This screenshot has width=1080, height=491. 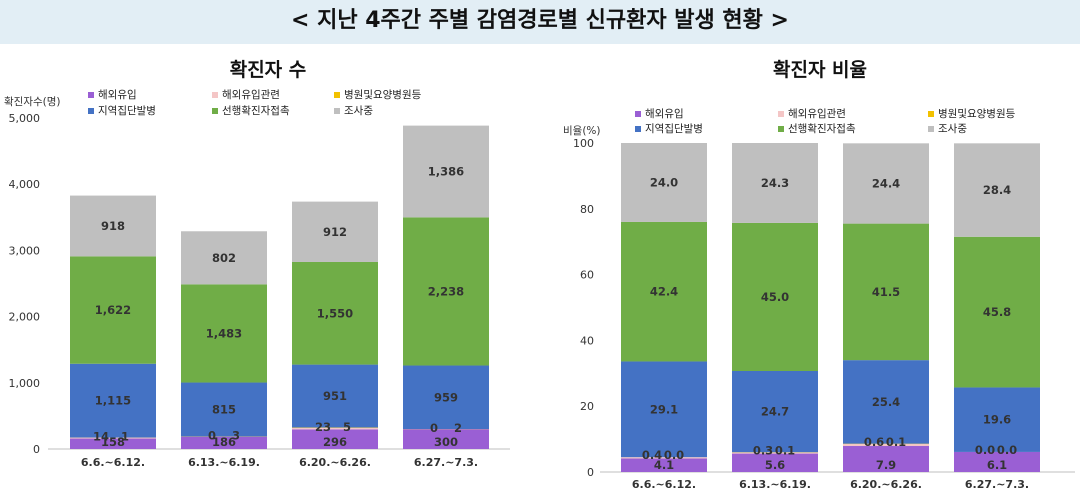 I want to click on count-data-label: 5, so click(x=347, y=427).